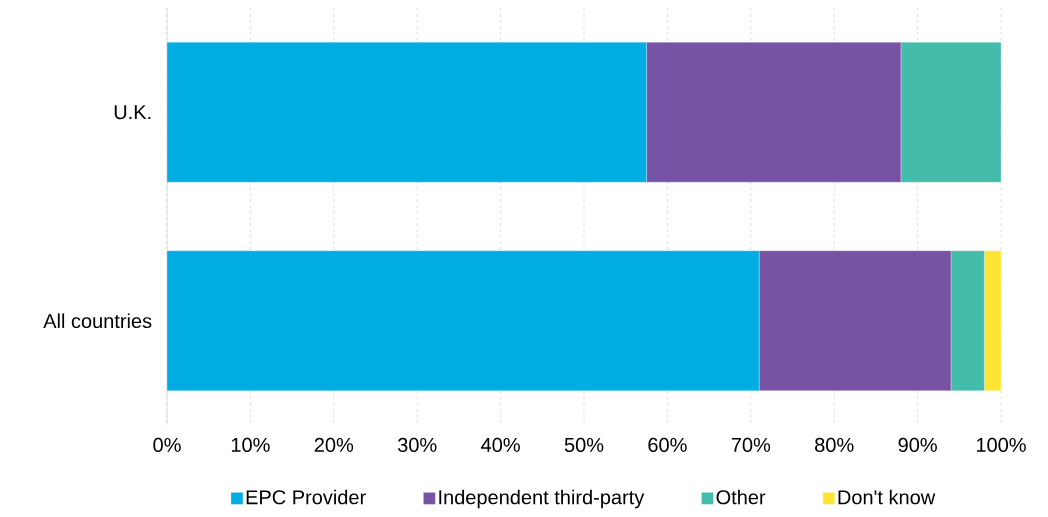 Image resolution: width=1048 pixels, height=517 pixels. Describe the element at coordinates (417, 445) in the screenshot. I see `x-tick-label: 30%` at that location.